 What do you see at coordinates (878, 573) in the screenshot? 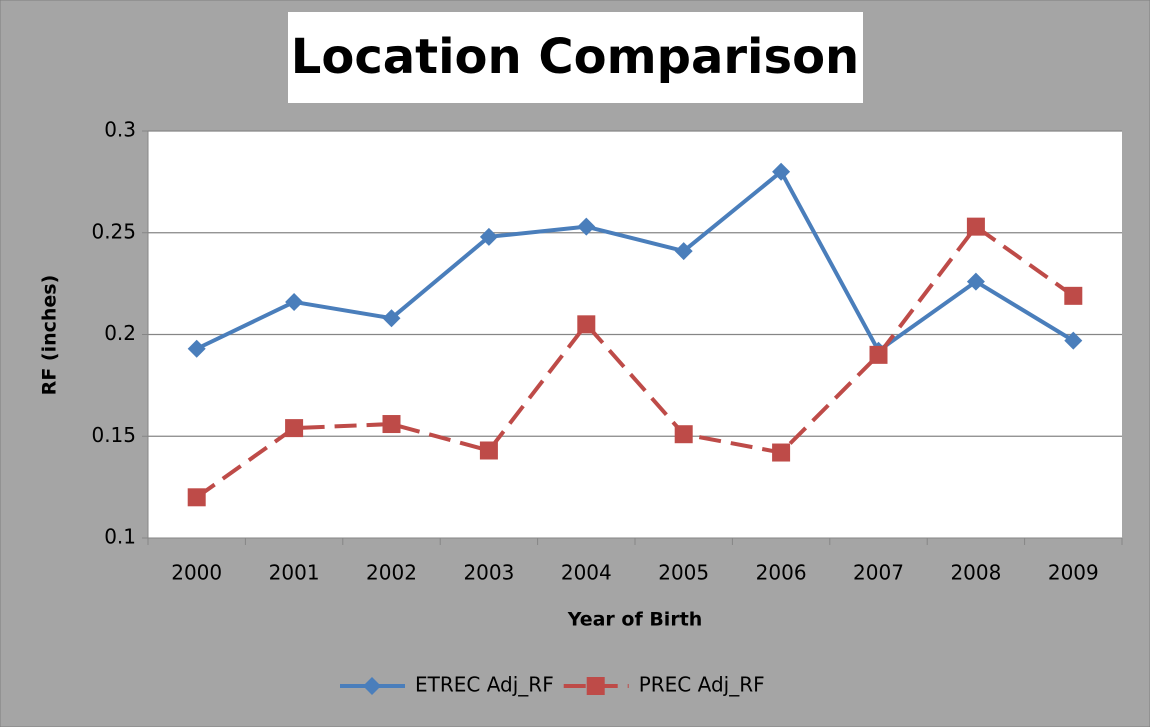
I see `x-tick-label: 2007` at bounding box center [878, 573].